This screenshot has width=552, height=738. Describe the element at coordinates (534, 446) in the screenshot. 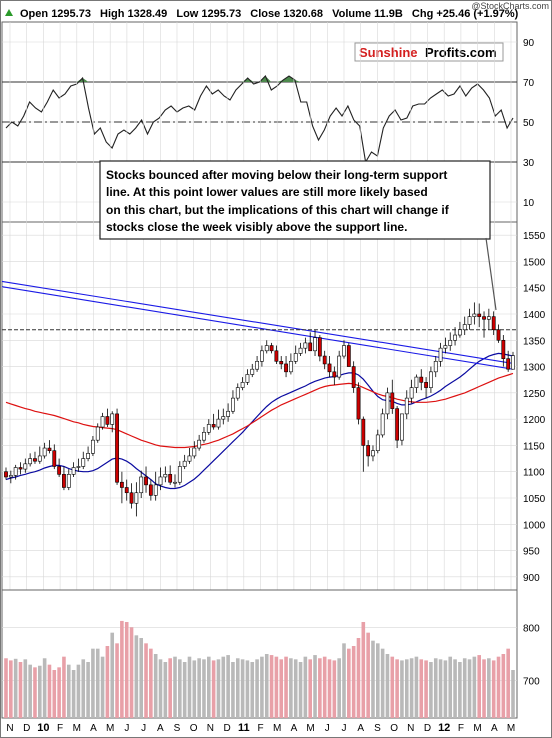

I see `price-tick-label: 1150` at that location.